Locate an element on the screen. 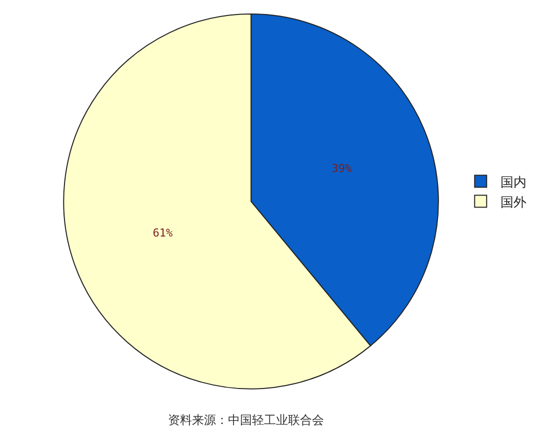  data-label: 61% is located at coordinates (163, 233).